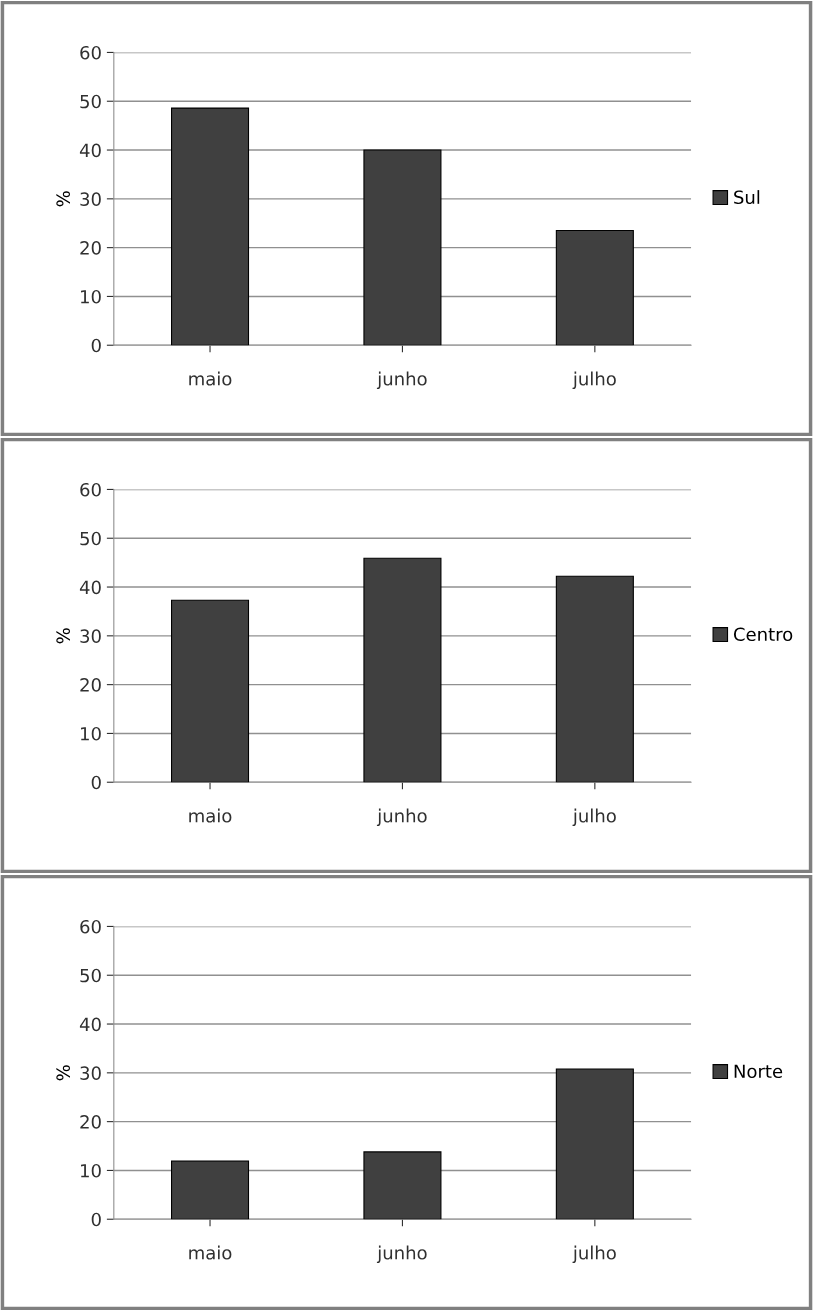 The width and height of the screenshot is (813, 1311). What do you see at coordinates (747, 197) in the screenshot?
I see `legend-label: Sul` at bounding box center [747, 197].